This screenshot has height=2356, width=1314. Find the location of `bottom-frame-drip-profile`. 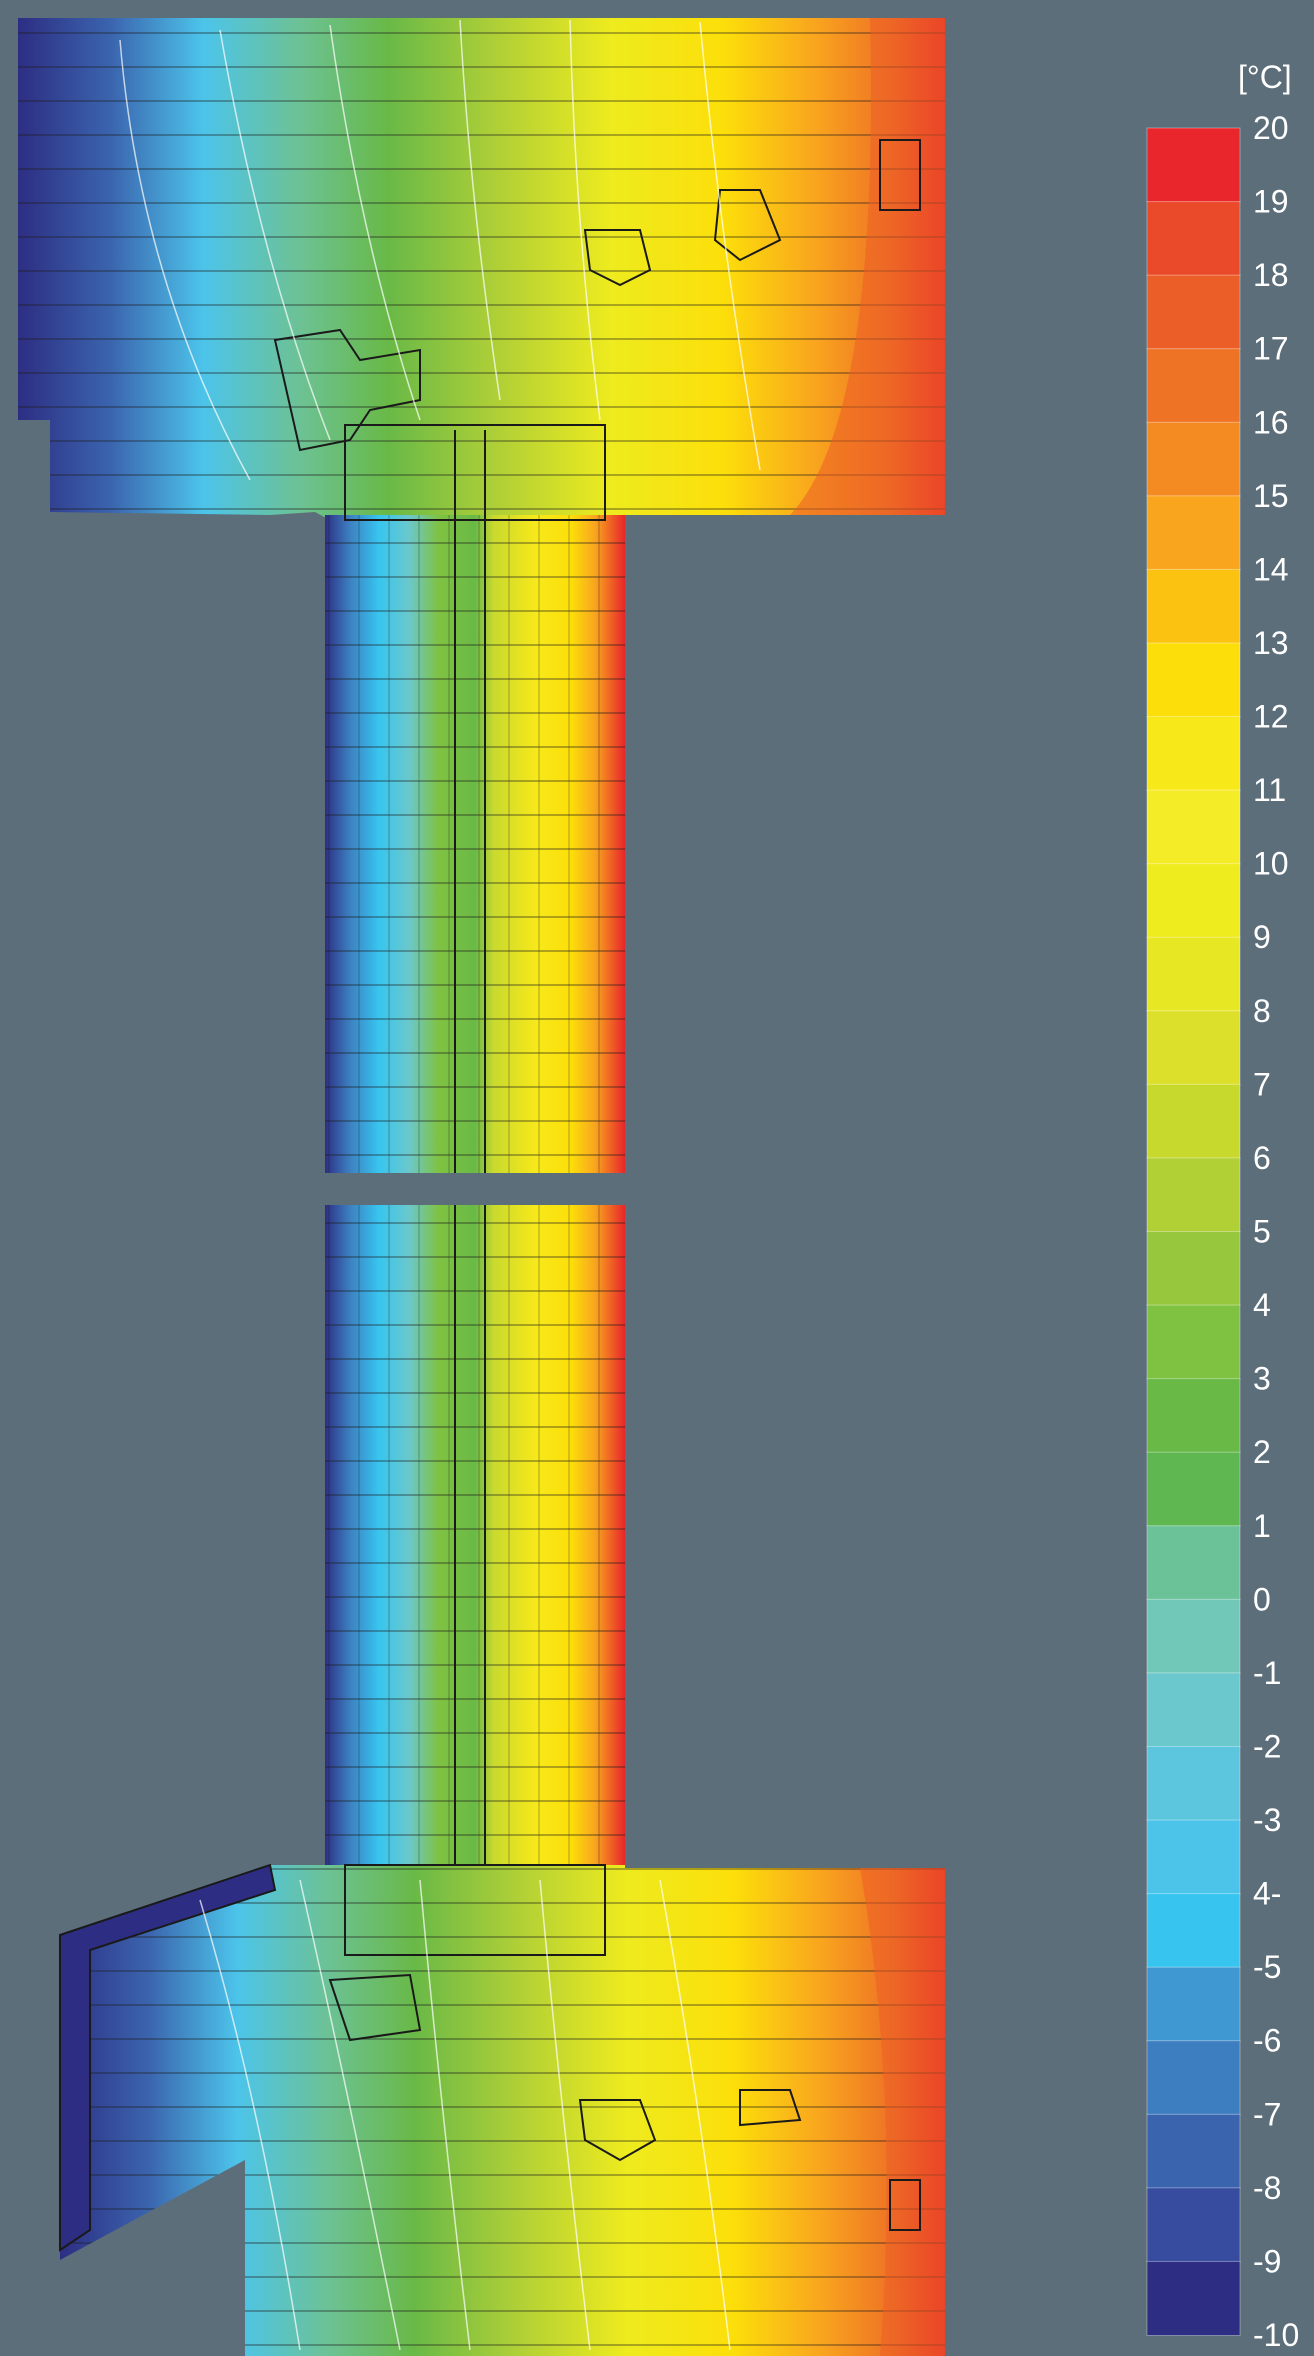

bottom-frame-drip-profile is located at coordinates (168, 2057).